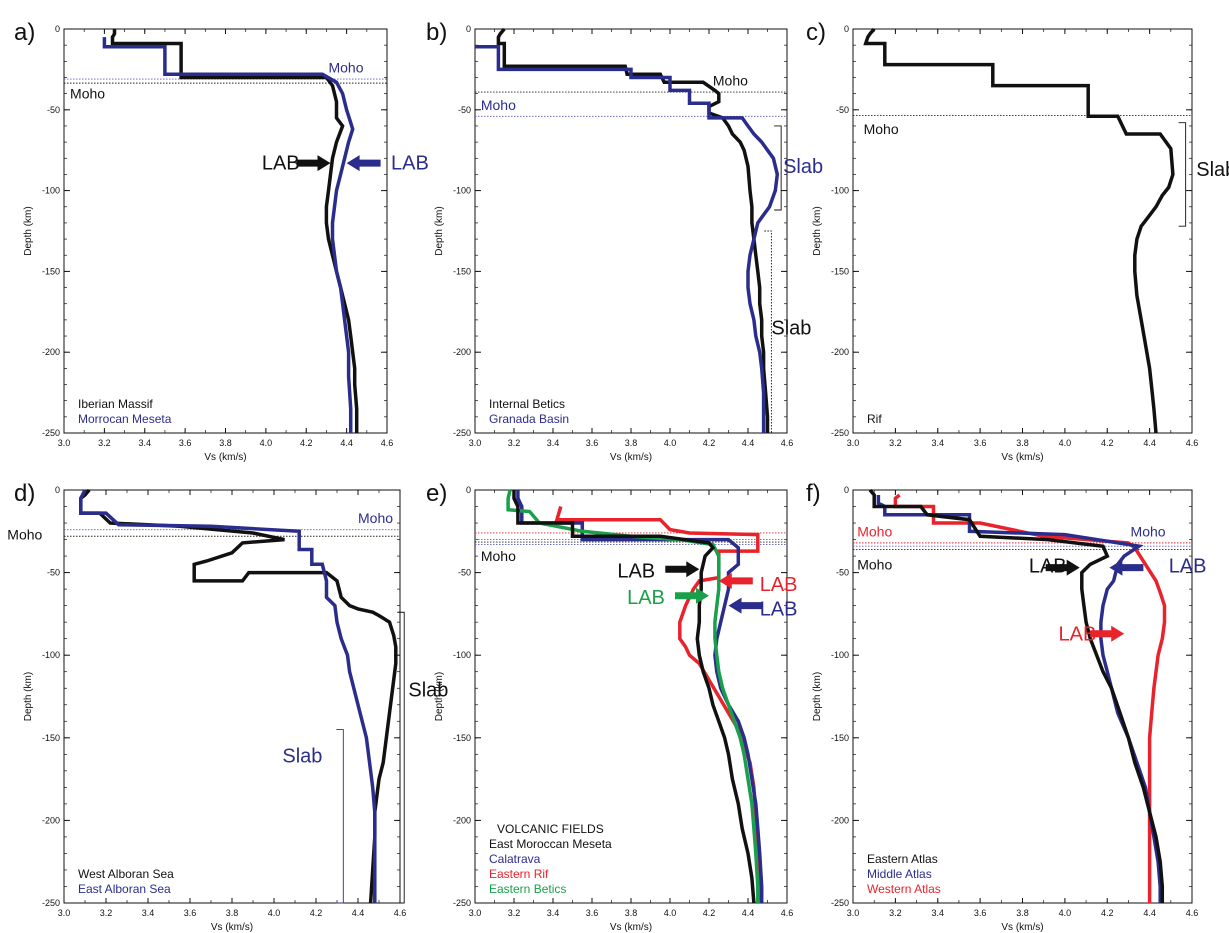 Image resolution: width=1229 pixels, height=933 pixels. Describe the element at coordinates (527, 404) in the screenshot. I see `legend-item: Internal Betics` at that location.